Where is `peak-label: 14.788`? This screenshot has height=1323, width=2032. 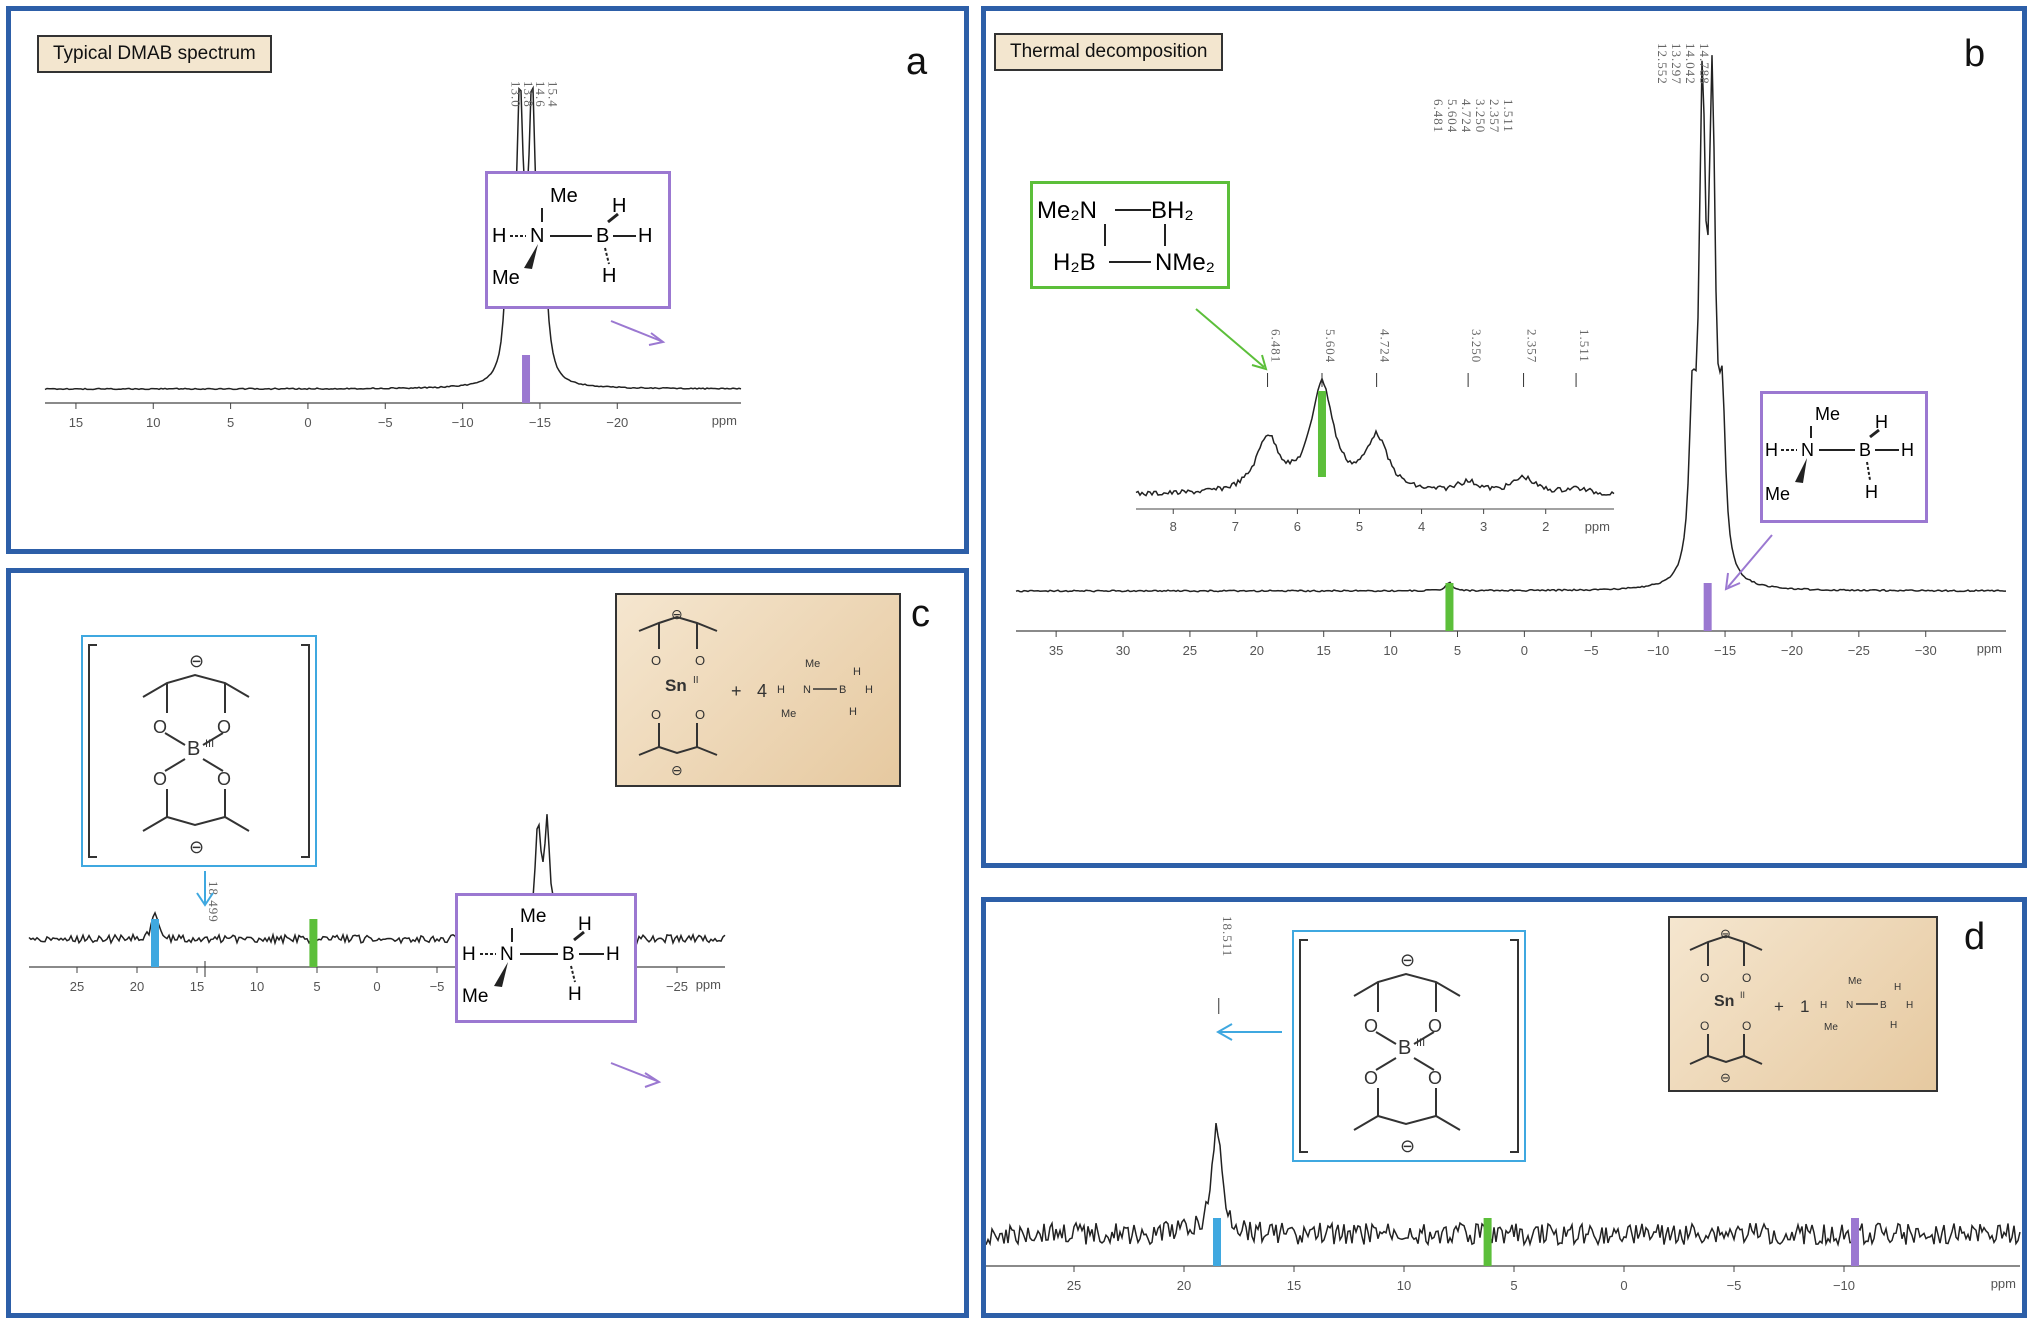
peak-label: 14.788 is located at coordinates (1704, 64).